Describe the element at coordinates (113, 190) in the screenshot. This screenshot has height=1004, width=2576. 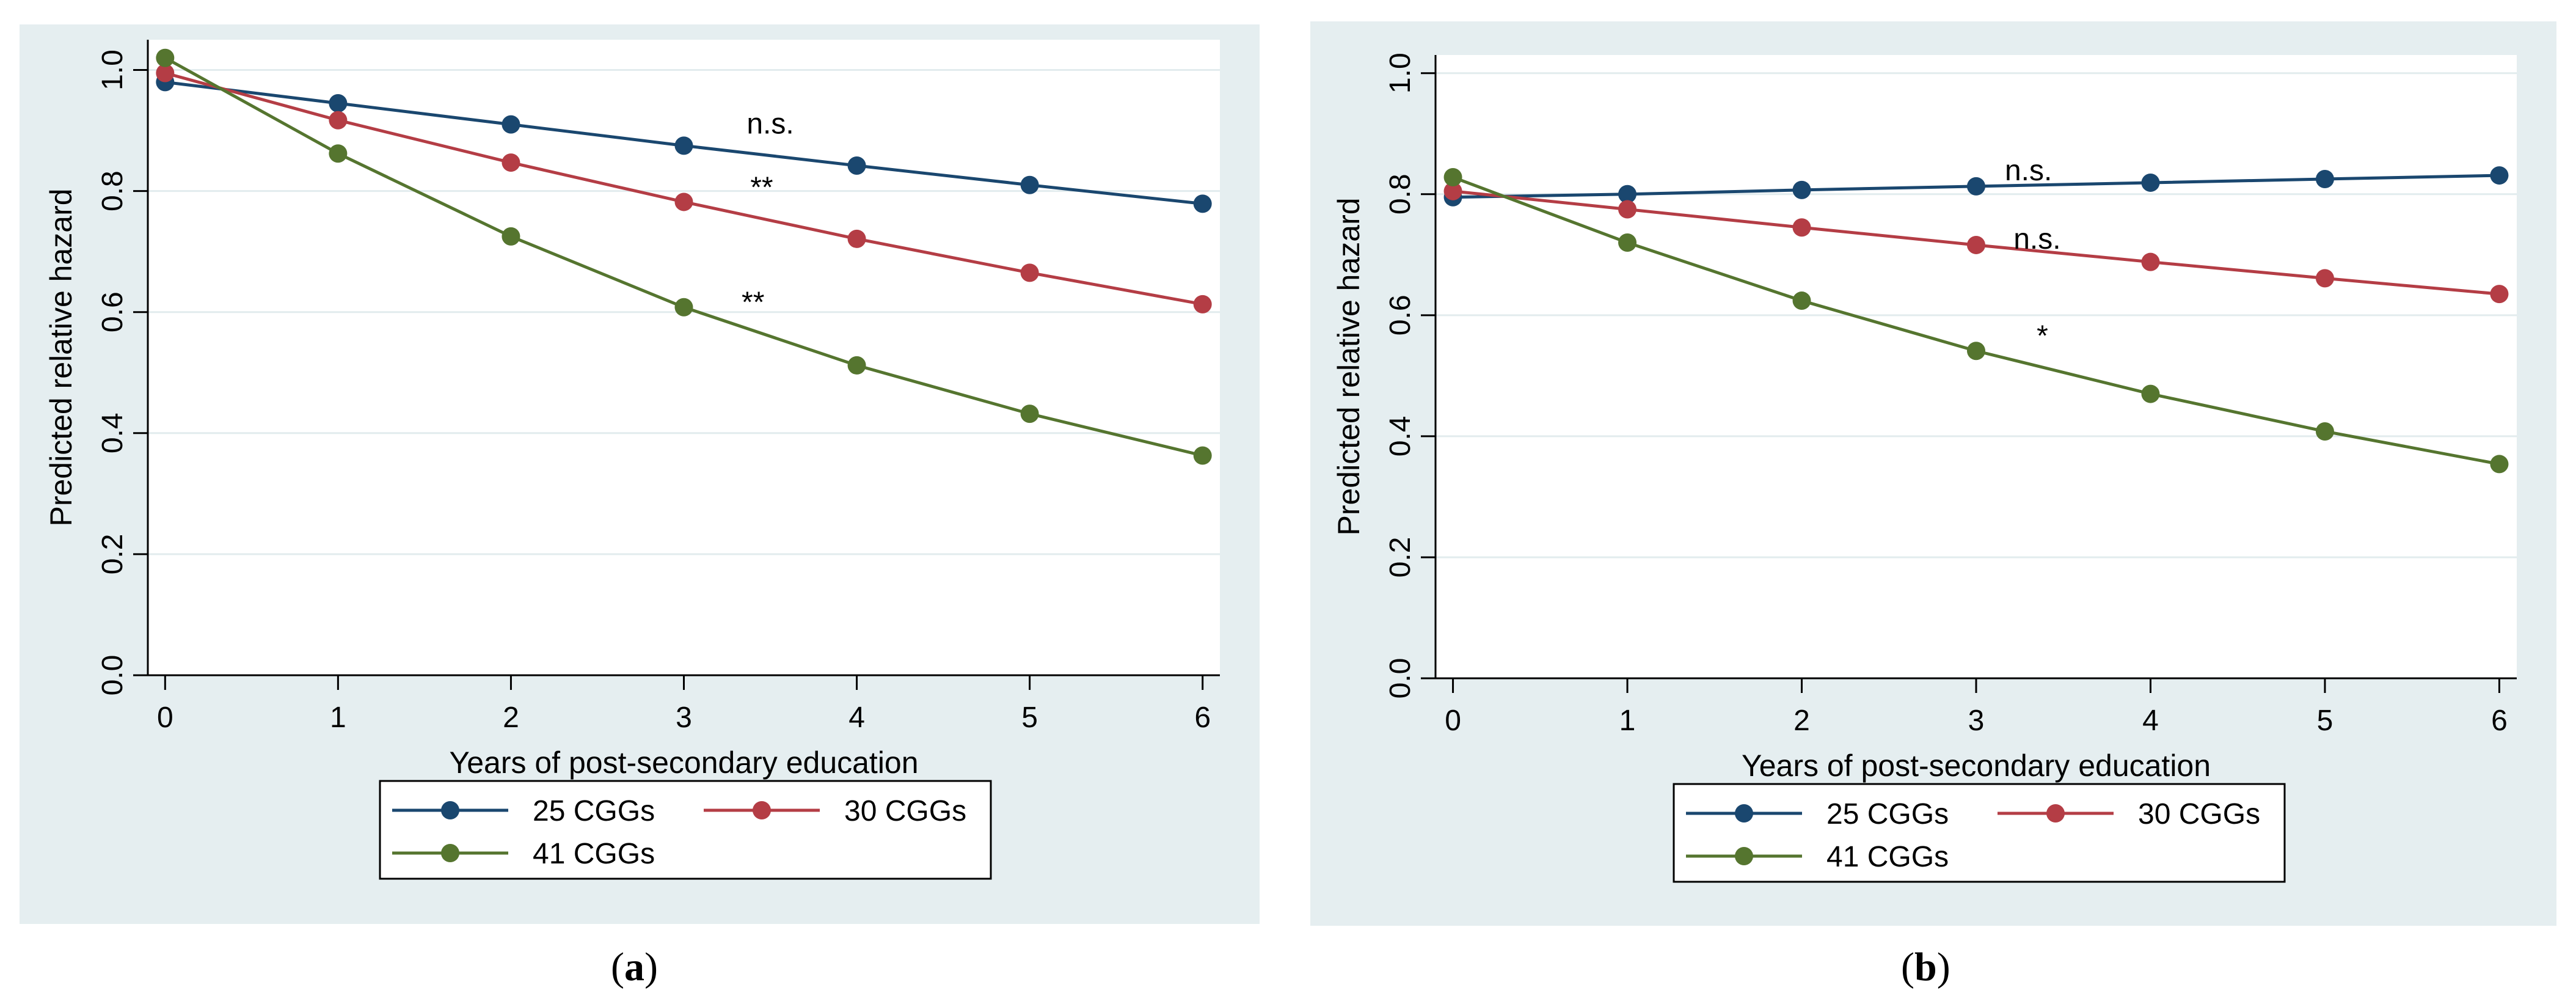
I see `c0-y-tick-label: 0.8` at that location.